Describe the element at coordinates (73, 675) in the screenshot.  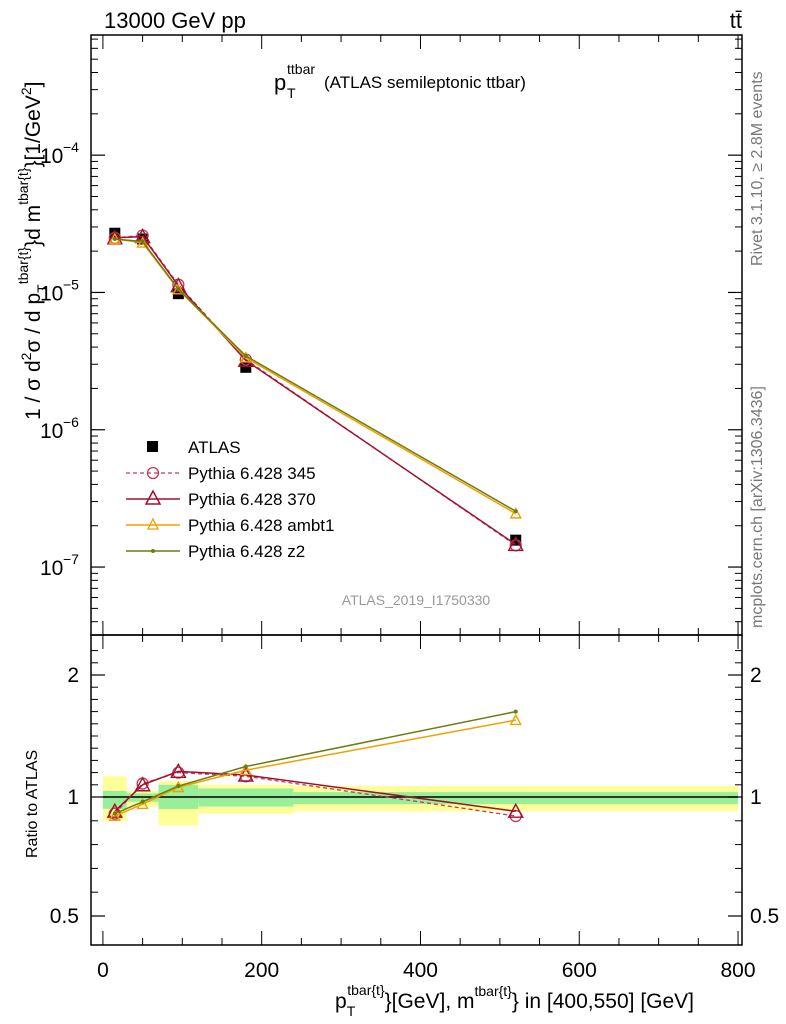
I see `ratio-ytick-label: 2` at that location.